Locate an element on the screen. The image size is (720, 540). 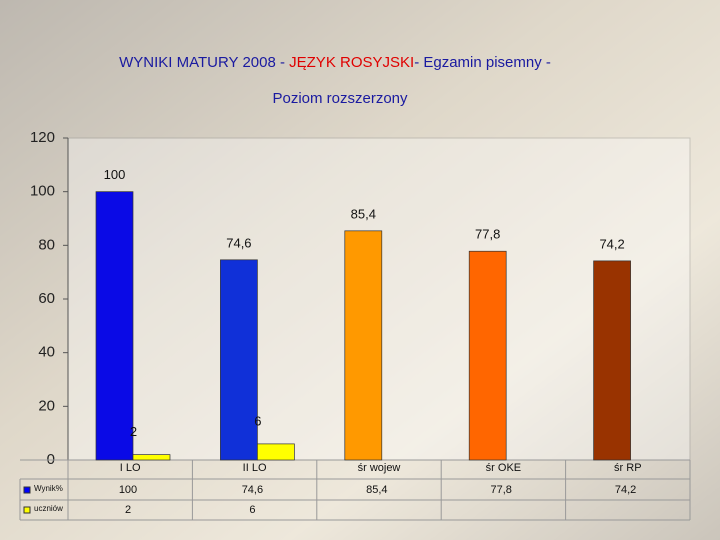
y-tick-label: 60 is located at coordinates (46, 298).